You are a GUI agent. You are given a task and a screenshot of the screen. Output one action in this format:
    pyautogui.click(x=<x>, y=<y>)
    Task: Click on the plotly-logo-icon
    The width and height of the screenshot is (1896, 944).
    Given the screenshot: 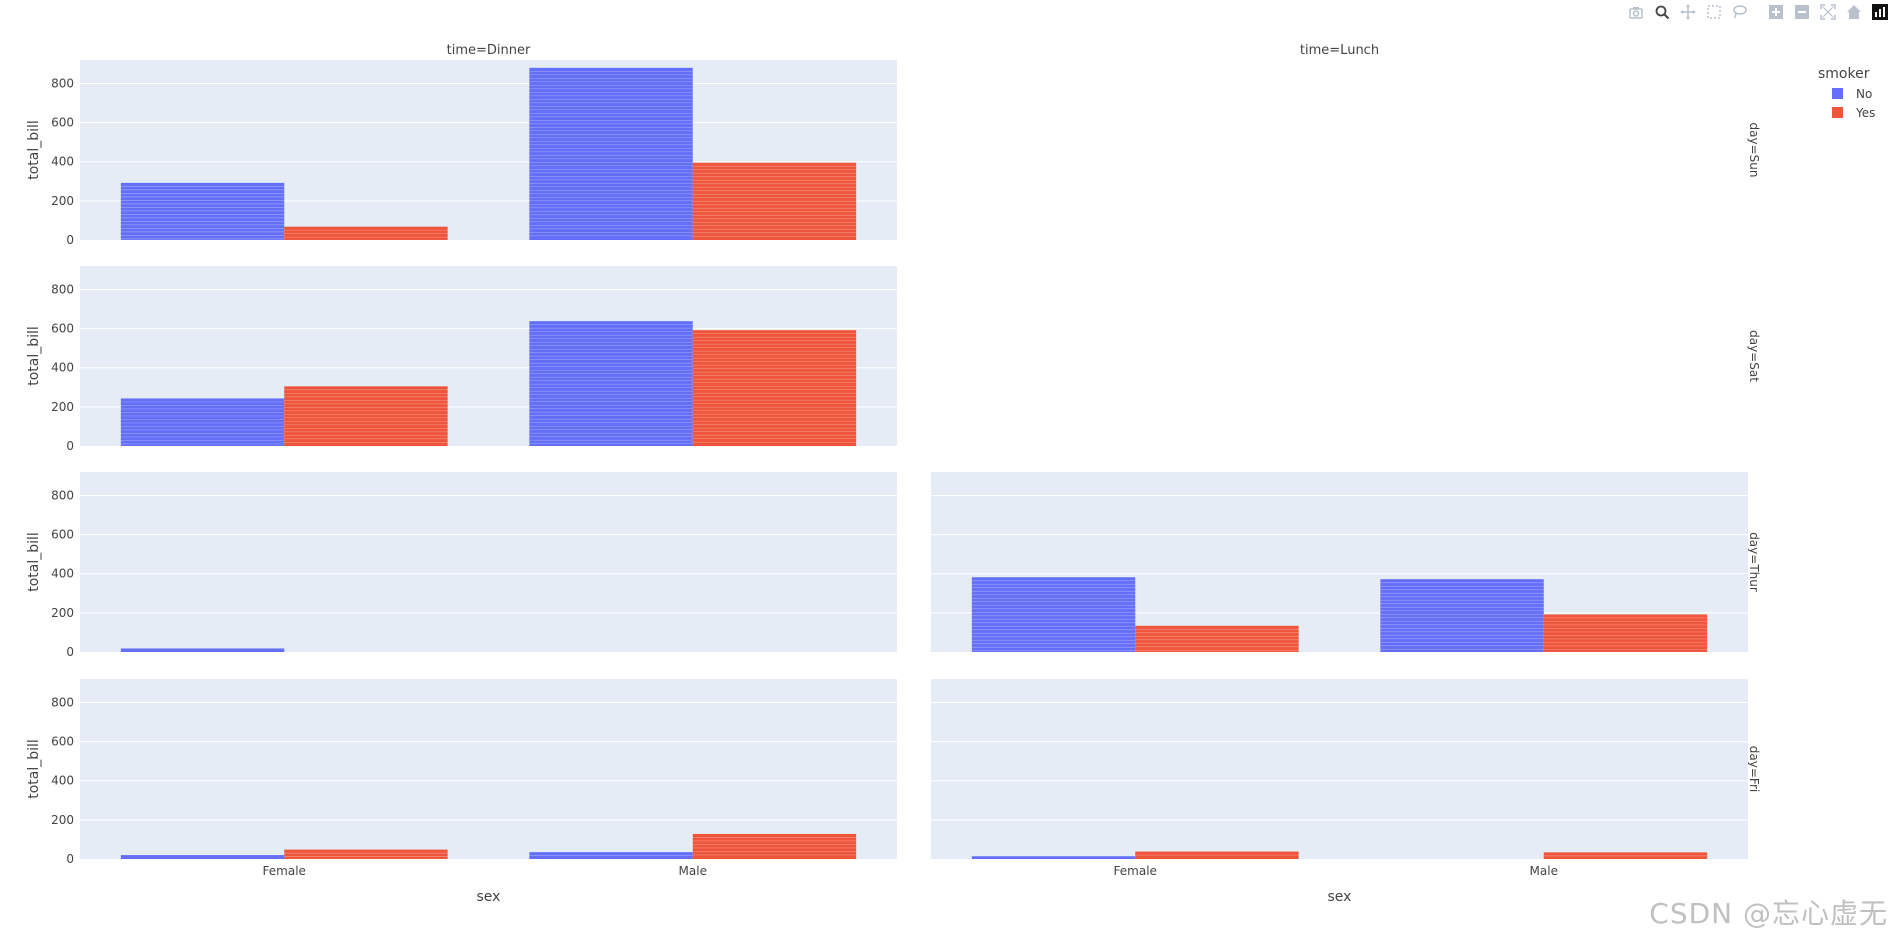 What is the action you would take?
    pyautogui.click(x=1880, y=12)
    